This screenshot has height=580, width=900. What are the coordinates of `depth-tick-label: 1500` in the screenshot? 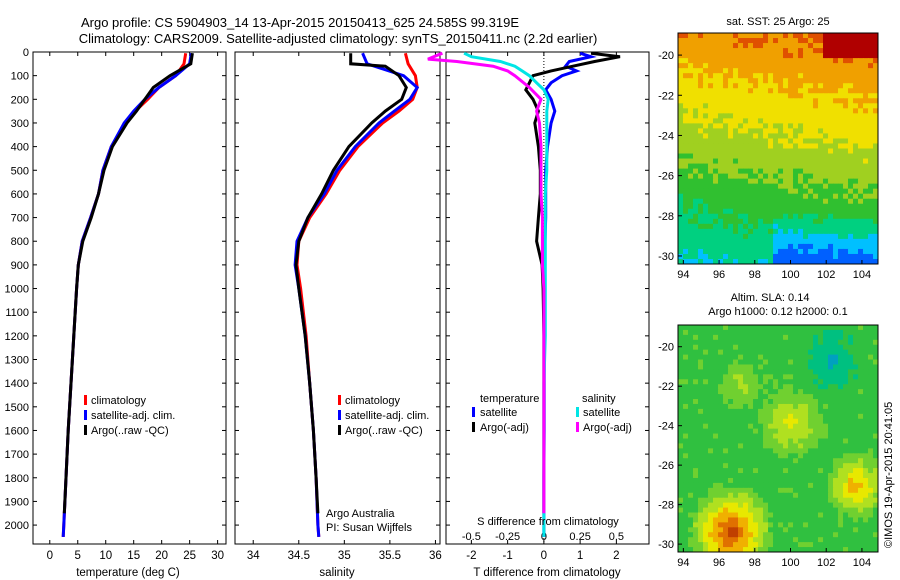 It's located at (17, 408).